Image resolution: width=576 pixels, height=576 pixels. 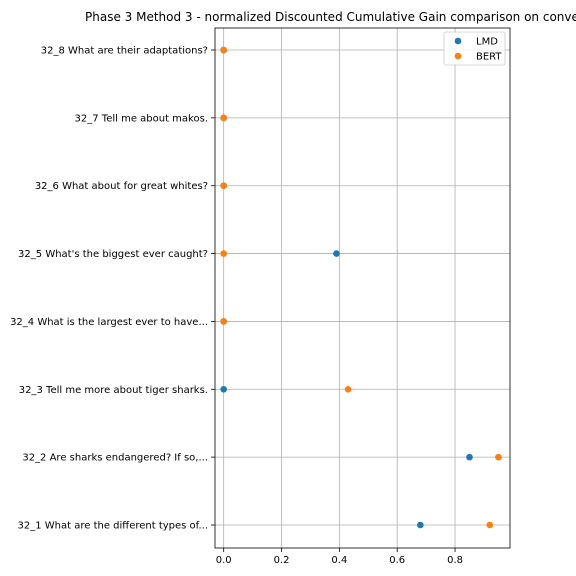 I want to click on y-tick-label: 32_7 Tell me about makos., so click(x=141, y=118).